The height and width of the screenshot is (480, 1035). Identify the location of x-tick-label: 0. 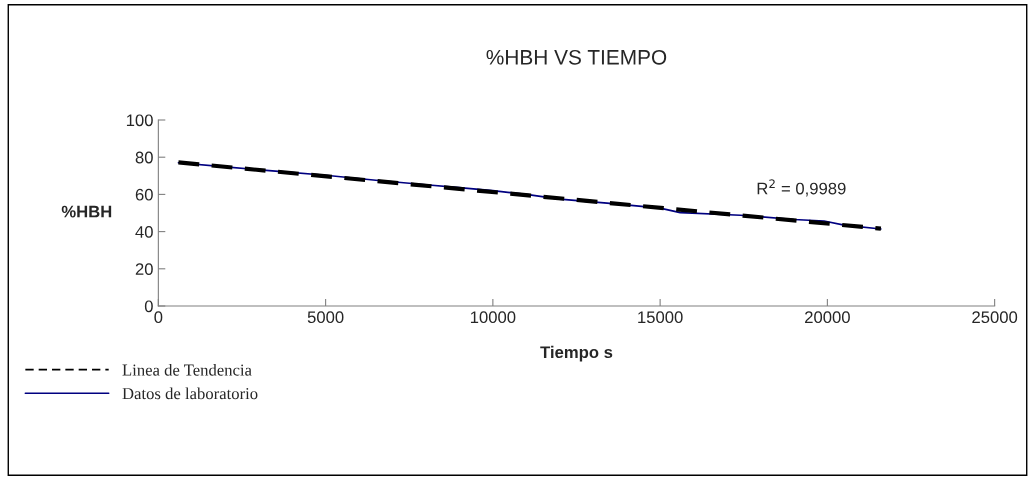
(158, 317).